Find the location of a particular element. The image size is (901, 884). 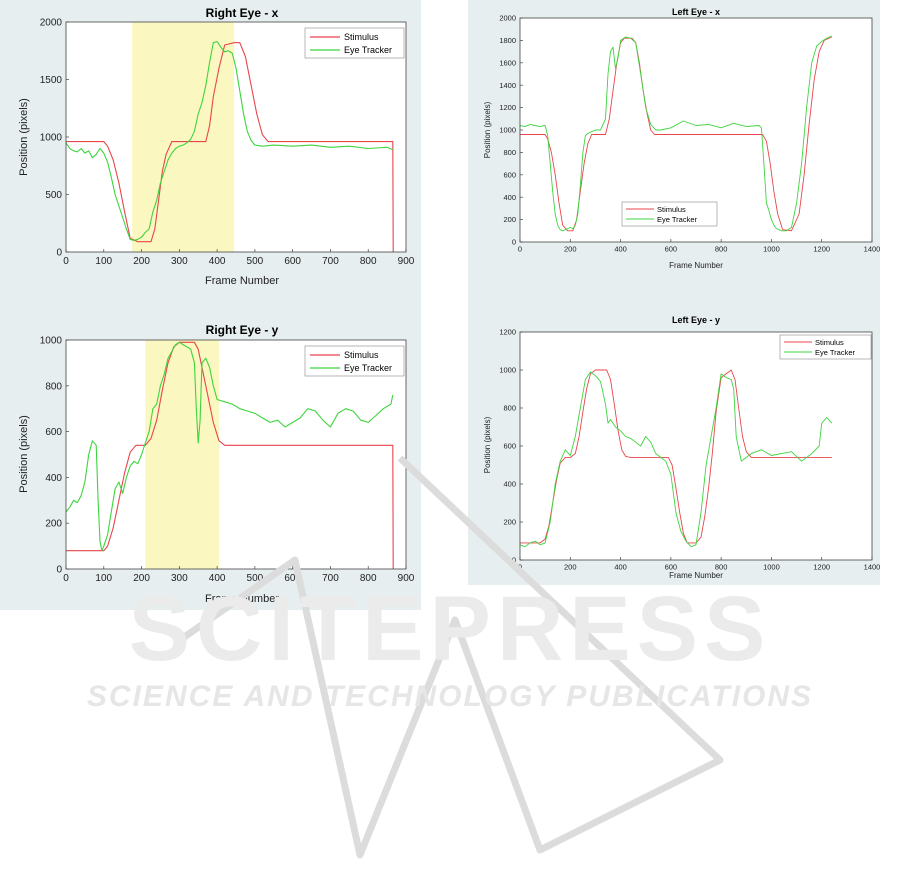

y-tick-label: 1400 is located at coordinates (507, 85).